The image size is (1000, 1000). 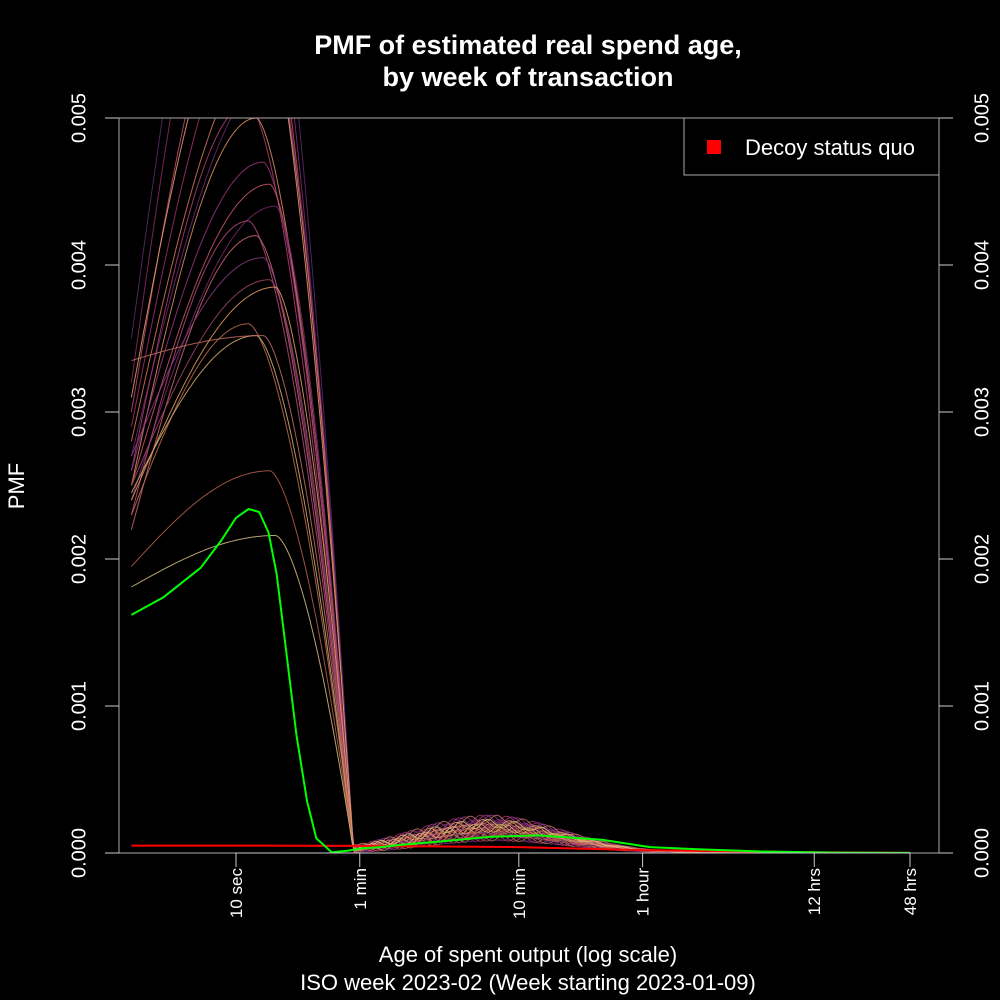 What do you see at coordinates (814, 891) in the screenshot?
I see `x-tick-label: 12 hrs` at bounding box center [814, 891].